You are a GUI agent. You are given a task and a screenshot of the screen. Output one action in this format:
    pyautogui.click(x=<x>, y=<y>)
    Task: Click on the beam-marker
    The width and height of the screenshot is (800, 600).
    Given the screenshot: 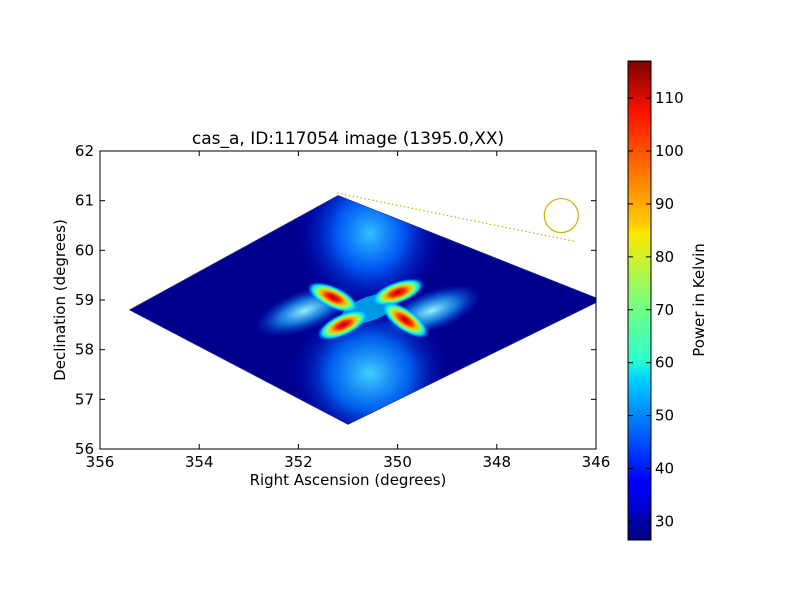 What is the action you would take?
    pyautogui.click(x=457, y=217)
    